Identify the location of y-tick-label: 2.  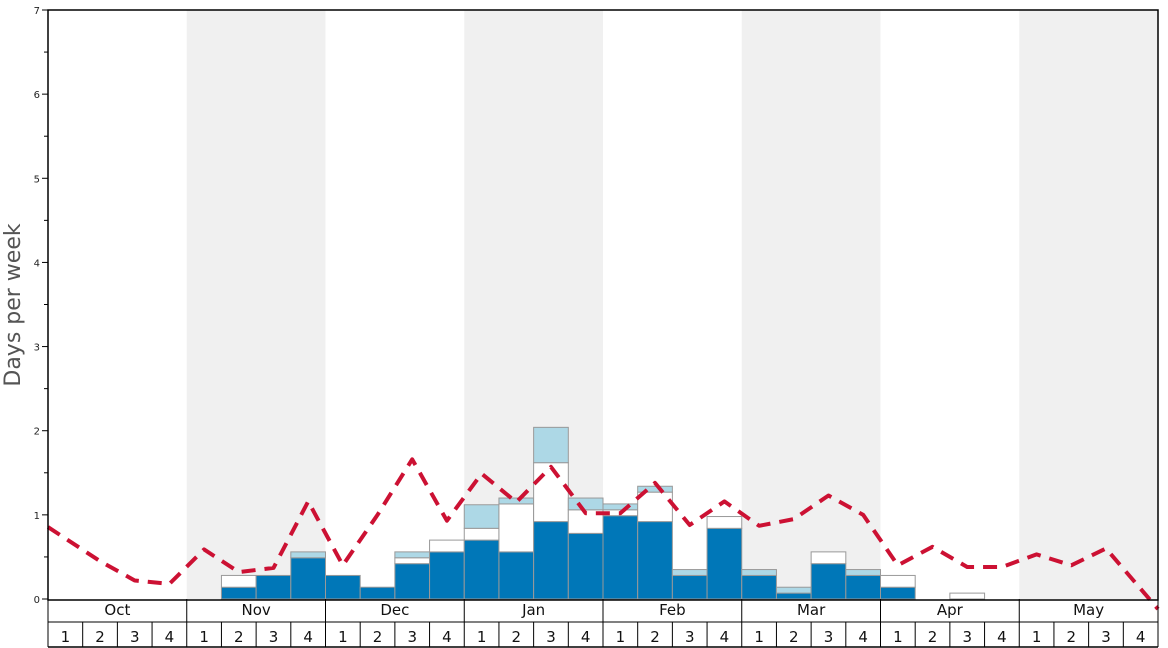
(37, 432).